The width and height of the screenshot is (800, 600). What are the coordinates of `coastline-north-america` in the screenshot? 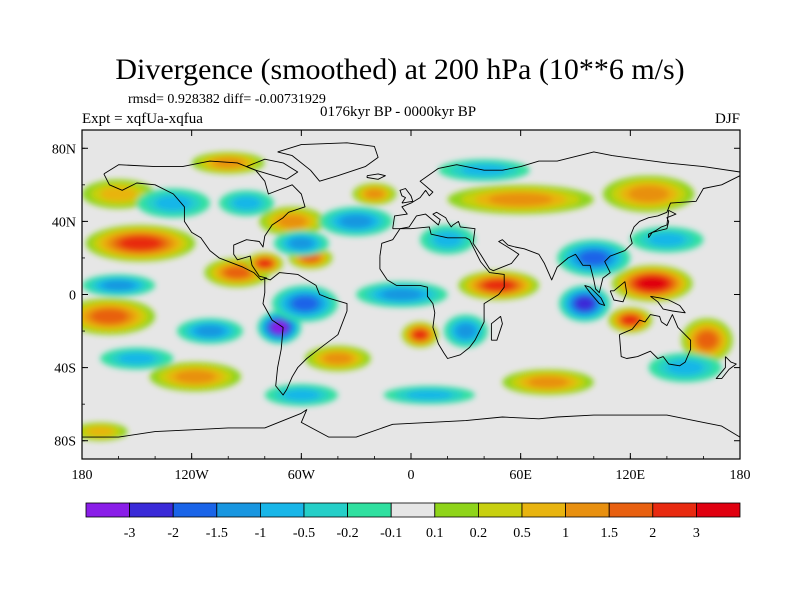 It's located at (204, 220).